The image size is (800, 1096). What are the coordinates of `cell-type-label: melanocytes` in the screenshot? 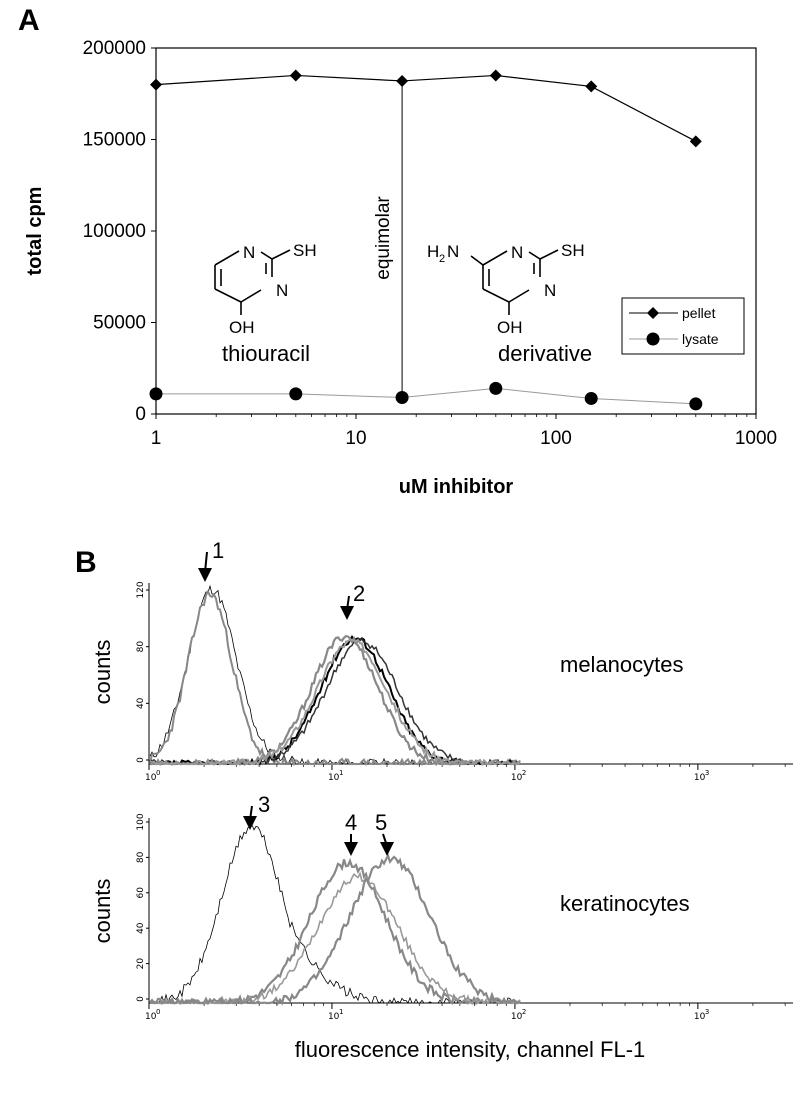 It's located at (622, 664).